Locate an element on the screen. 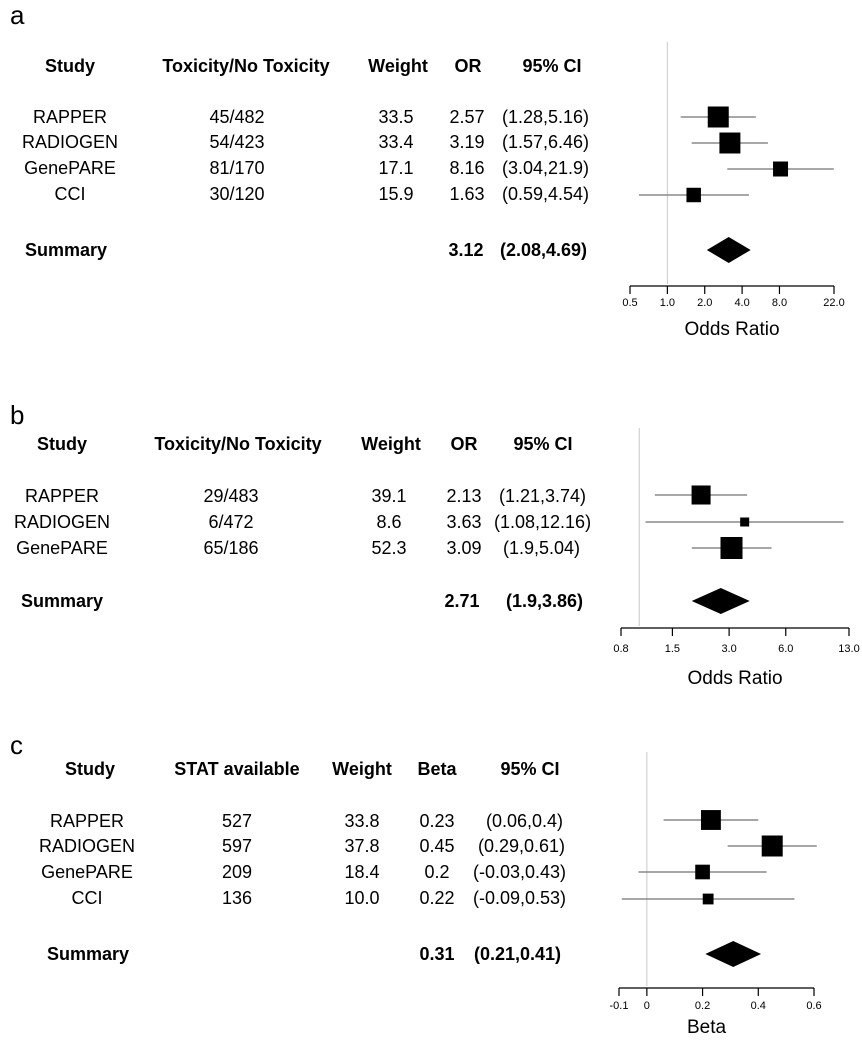  row-weight: 17.1 is located at coordinates (396, 168).